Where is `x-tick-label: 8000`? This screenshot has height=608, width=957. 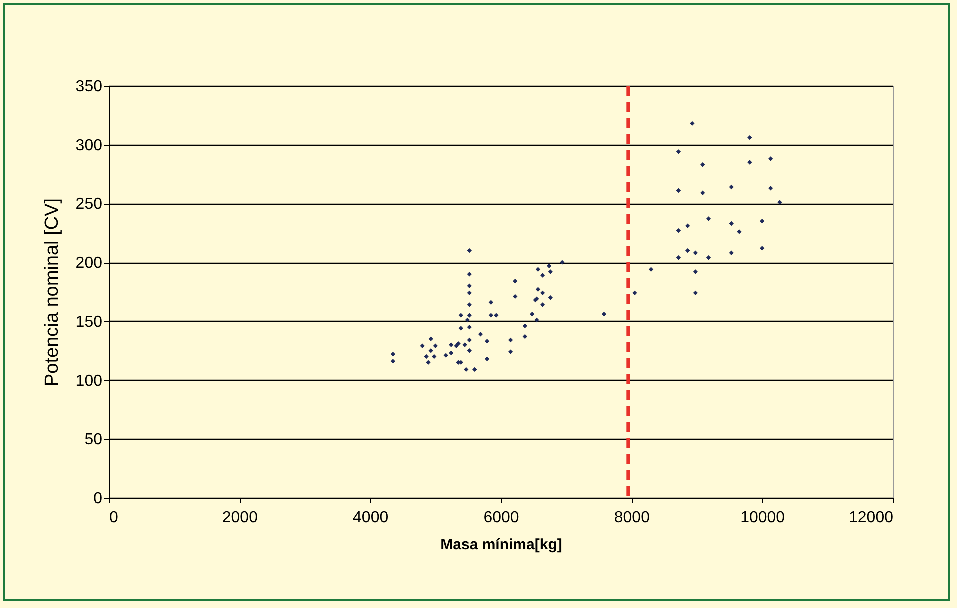
x-tick-label: 8000 is located at coordinates (632, 518).